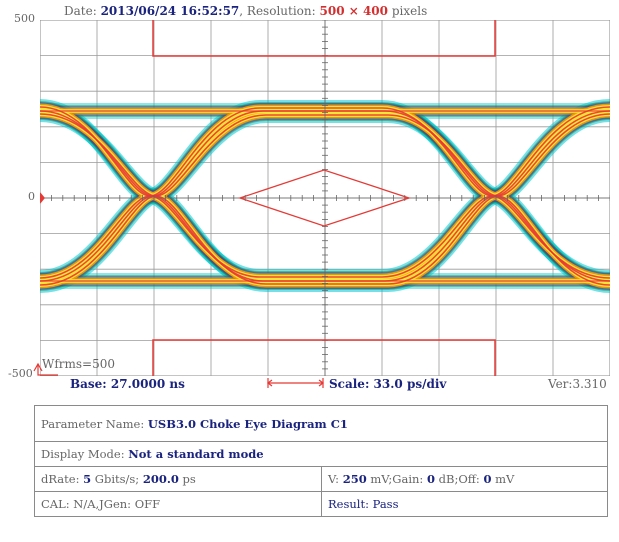  Describe the element at coordinates (464, 504) in the screenshot. I see `result-cell: Result: Pass` at that location.